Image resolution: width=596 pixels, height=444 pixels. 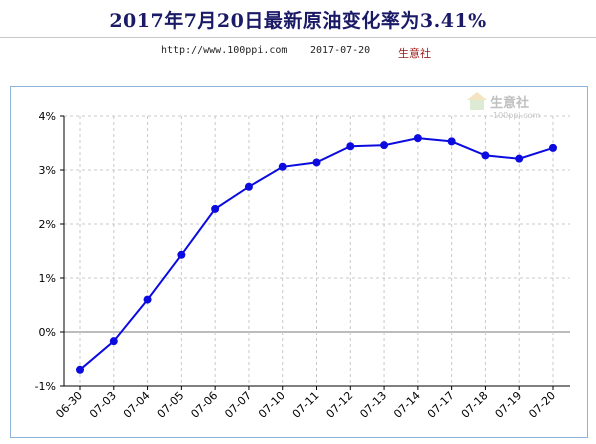 I want to click on x-tick-label: 07-04, so click(x=137, y=405).